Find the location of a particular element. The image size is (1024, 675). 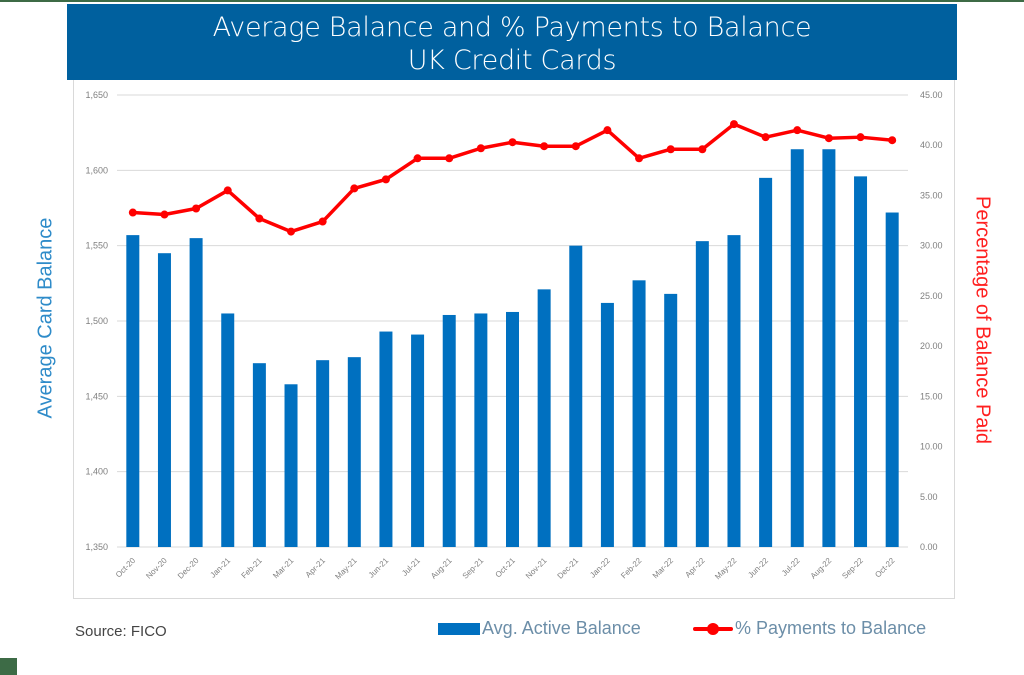

x-tick-label: May-22 is located at coordinates (726, 569).